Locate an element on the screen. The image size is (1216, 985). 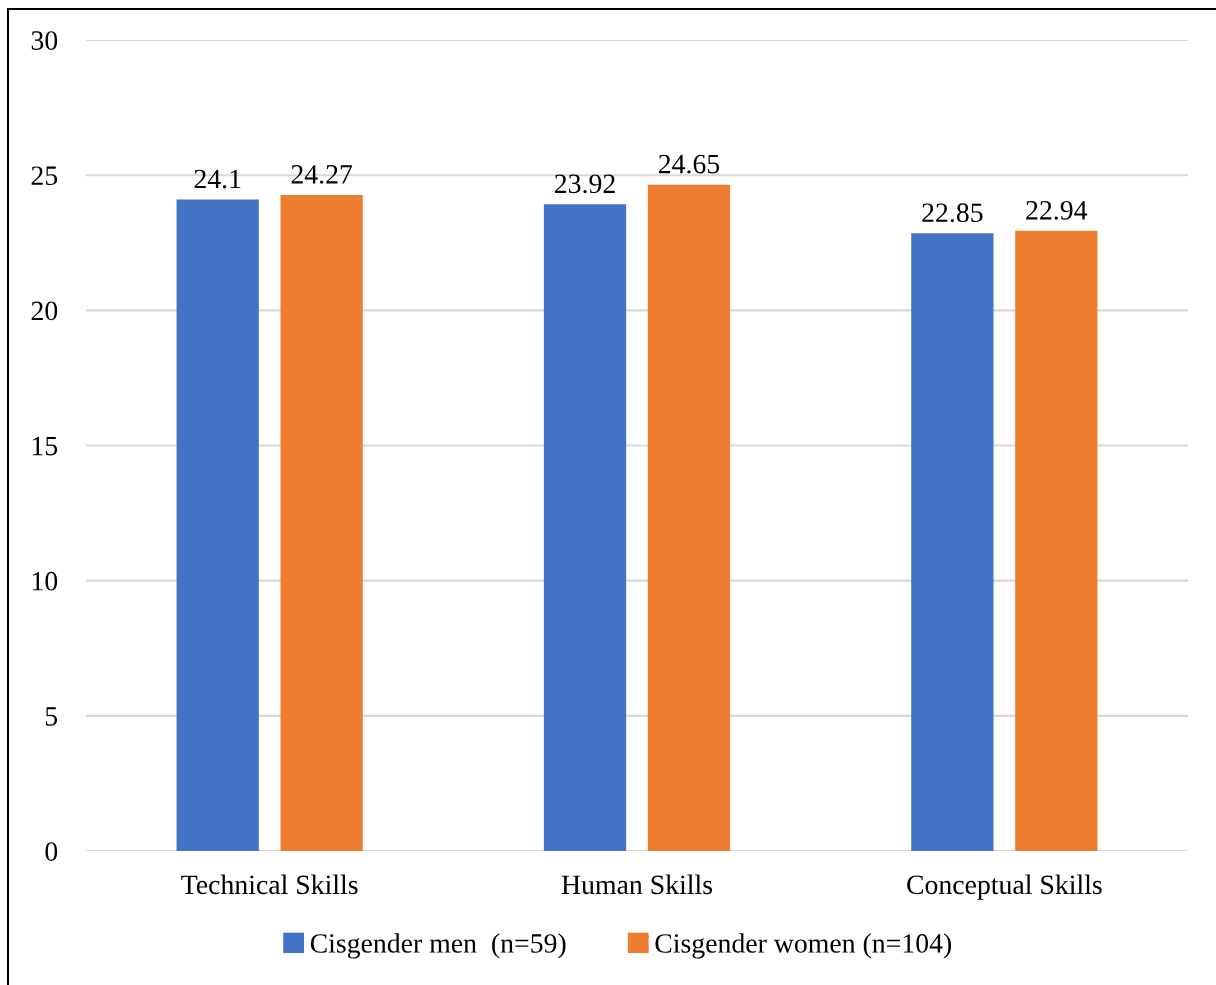
legend-label: Cisgender men (n=59) is located at coordinates (438, 946).